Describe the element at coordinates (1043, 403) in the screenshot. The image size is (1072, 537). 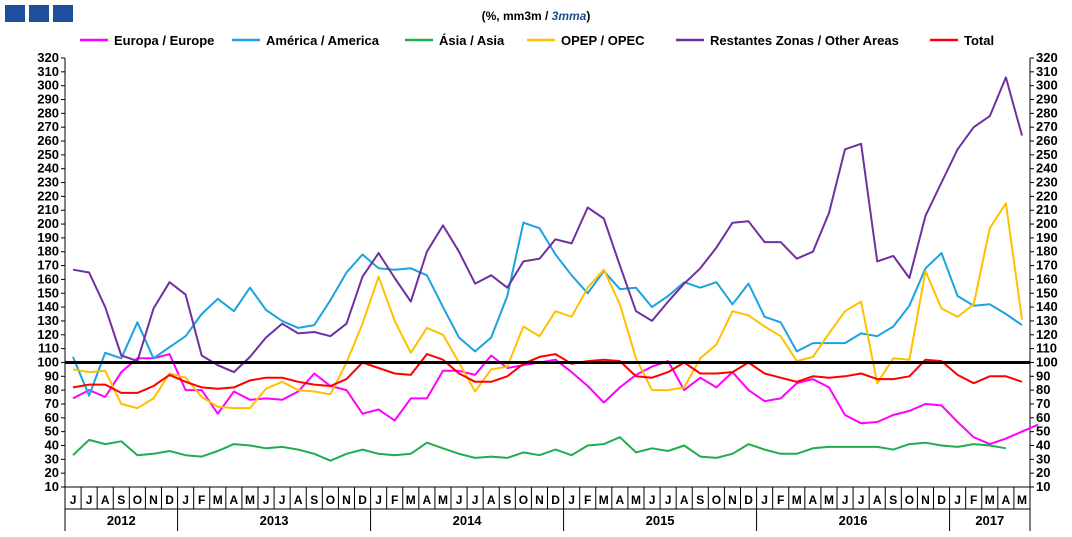
I see `y-tick-label-right: 70` at that location.